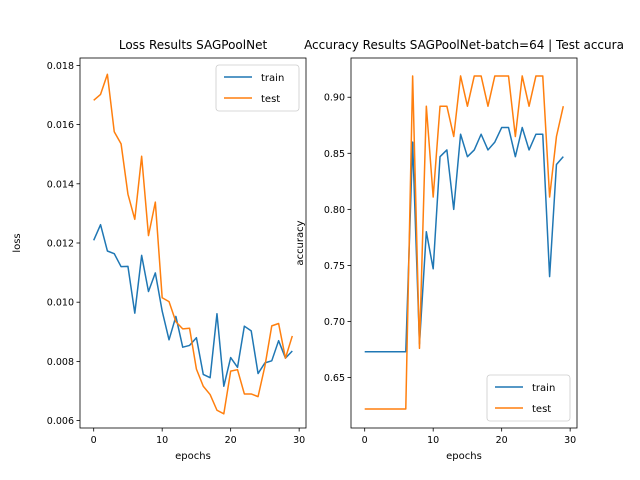 The width and height of the screenshot is (640, 480). What do you see at coordinates (60, 421) in the screenshot?
I see `loss-y-tick-label: 0.006` at bounding box center [60, 421].